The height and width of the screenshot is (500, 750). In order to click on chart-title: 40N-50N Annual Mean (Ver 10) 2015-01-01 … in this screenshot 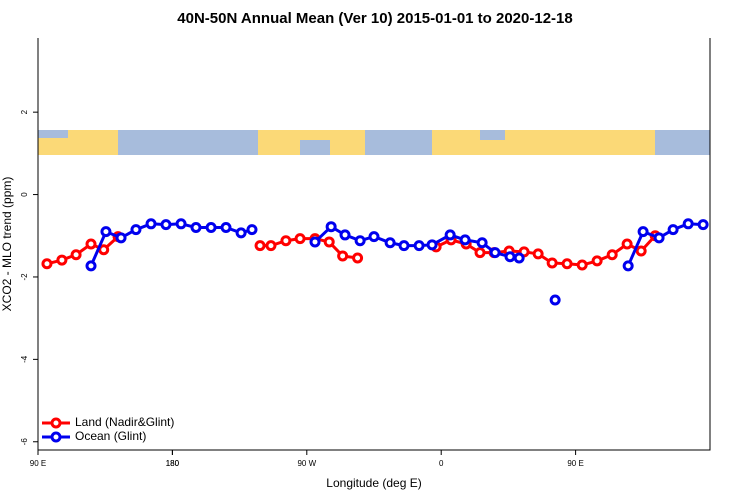, I will do `click(374, 18)`.